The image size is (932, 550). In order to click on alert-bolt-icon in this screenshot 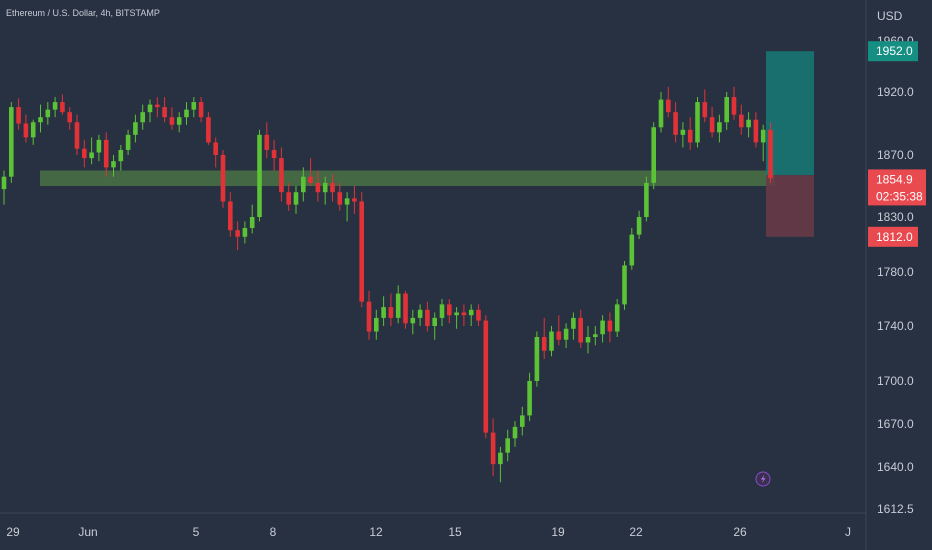, I will do `click(763, 479)`.